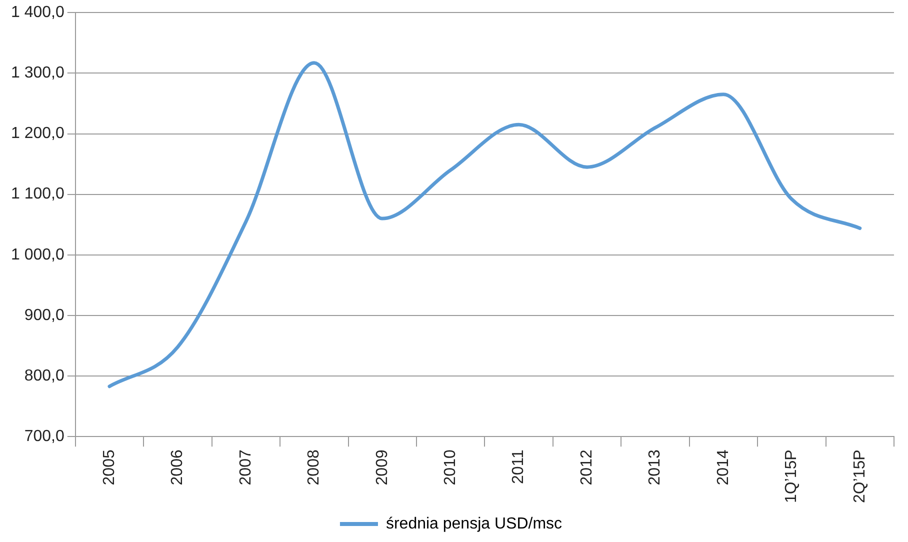 The image size is (908, 542). I want to click on x-tick-label: 2005, so click(109, 468).